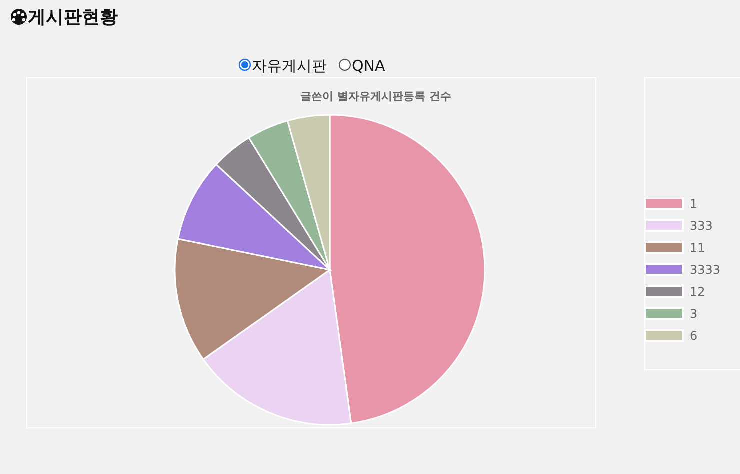 The height and width of the screenshot is (474, 740). Describe the element at coordinates (698, 248) in the screenshot. I see `legend-label: 11` at that location.